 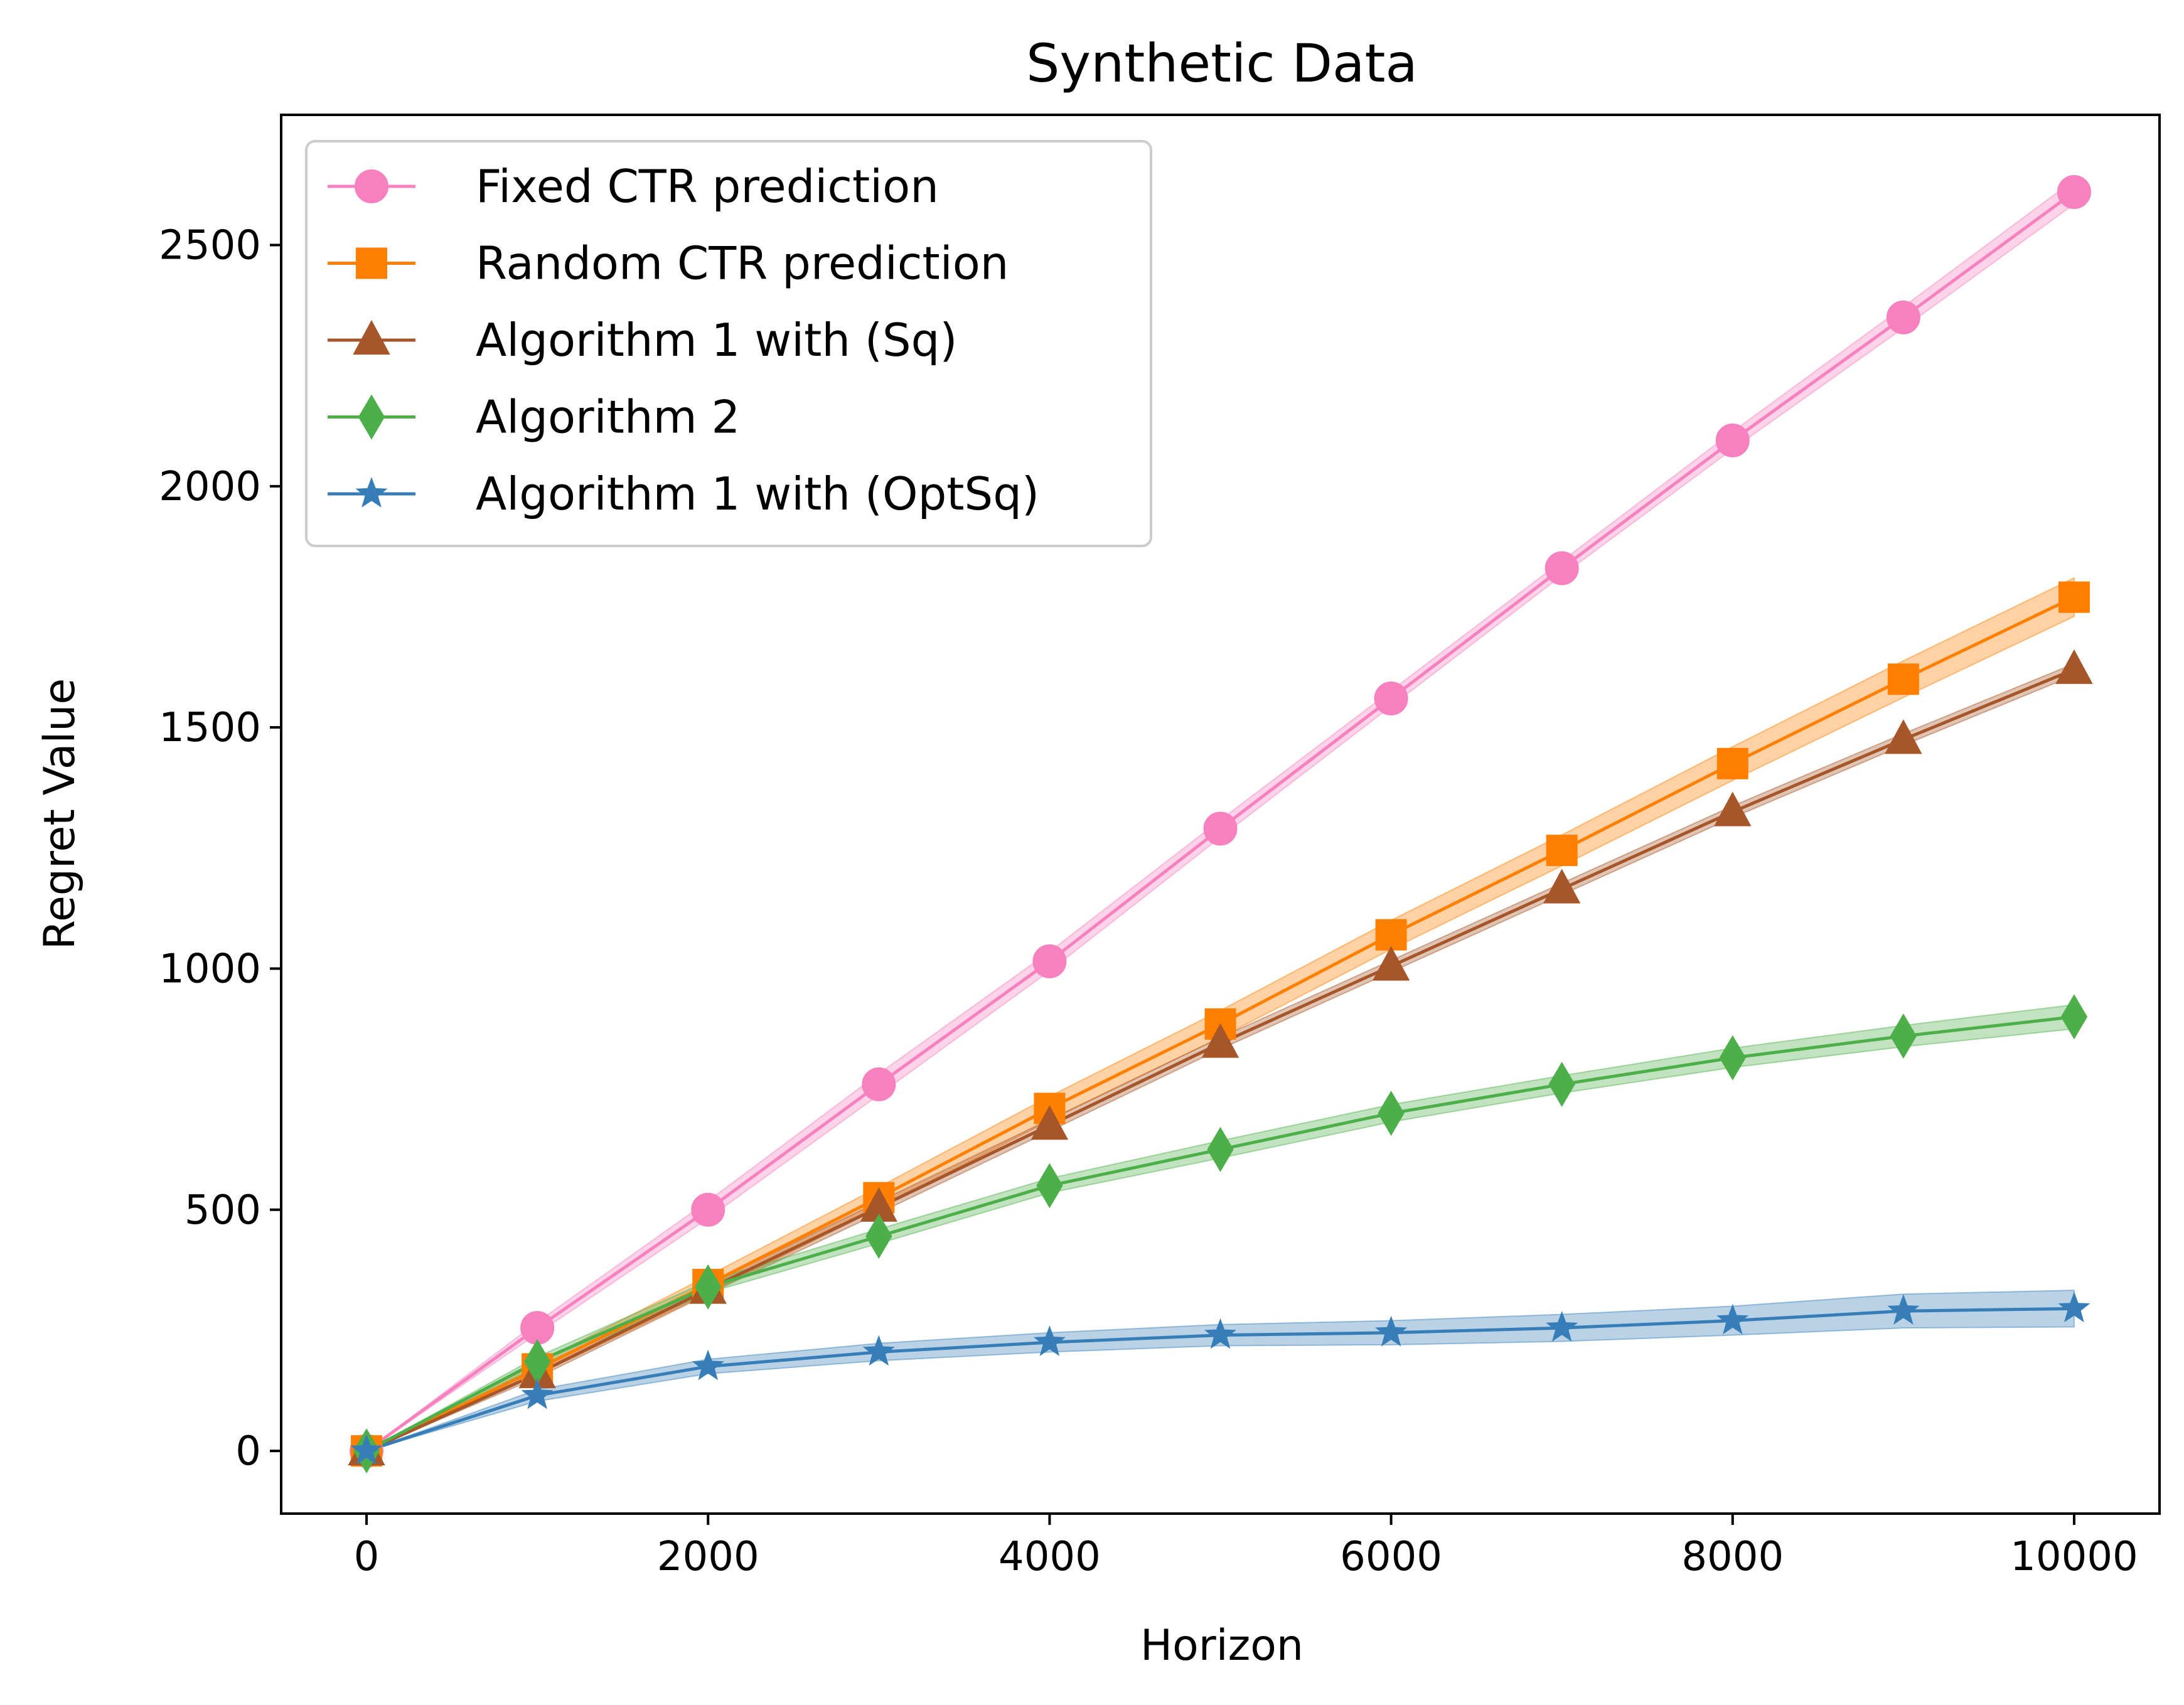 I want to click on x-tick-label: 4000, so click(x=1049, y=1557).